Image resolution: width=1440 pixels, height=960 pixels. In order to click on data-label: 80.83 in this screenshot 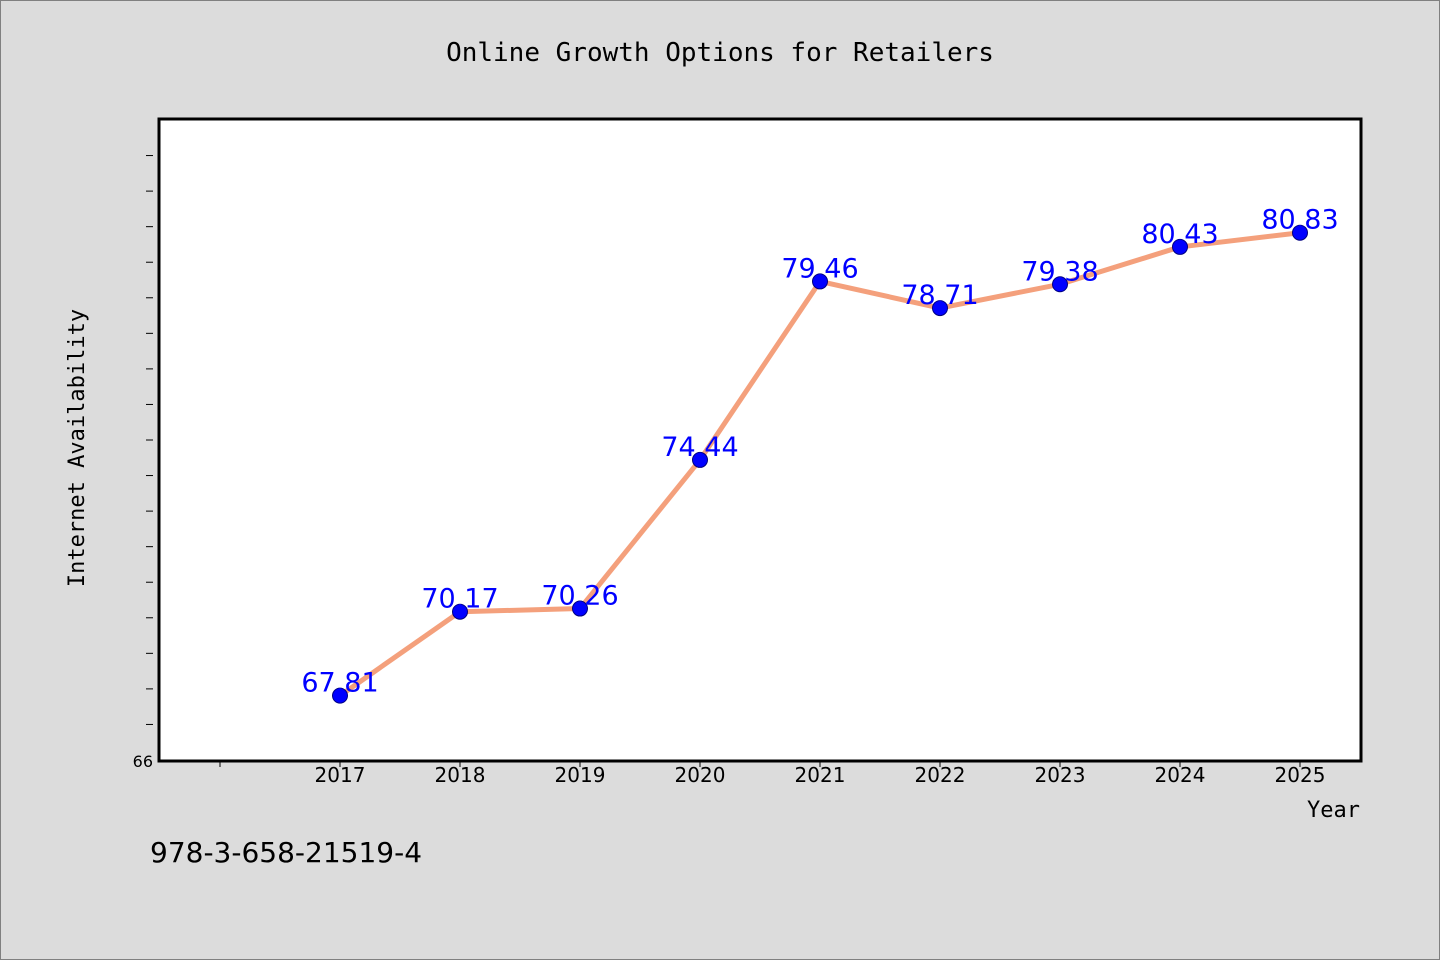, I will do `click(1299, 220)`.